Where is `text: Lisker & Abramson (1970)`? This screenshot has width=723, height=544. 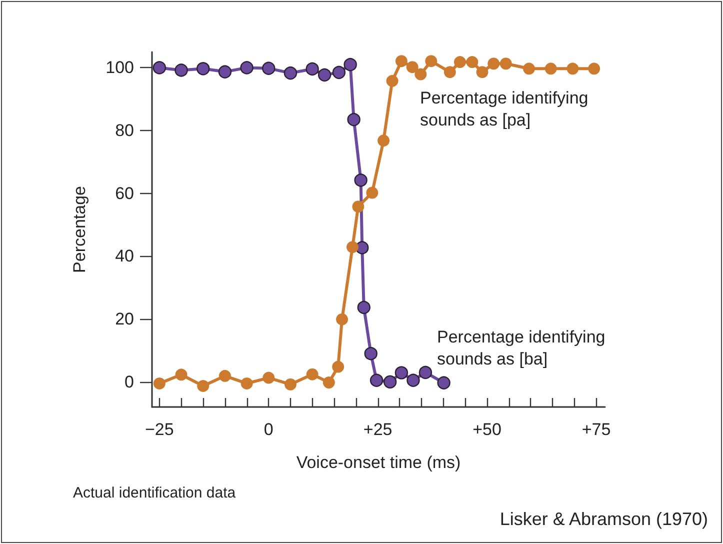 text: Lisker & Abramson (1970) is located at coordinates (604, 519).